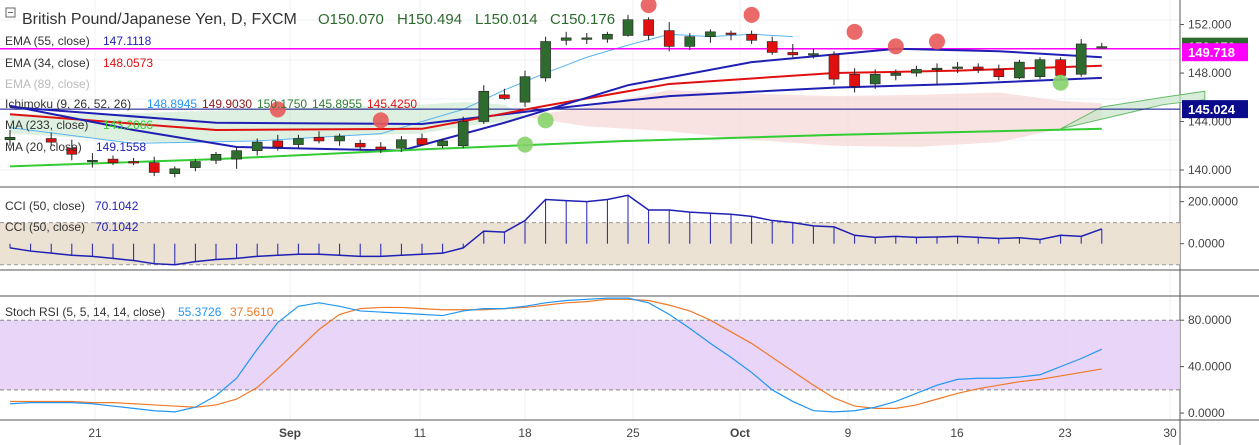 This screenshot has width=1259, height=445. What do you see at coordinates (957, 433) in the screenshot?
I see `x-tick-label: 16` at bounding box center [957, 433].